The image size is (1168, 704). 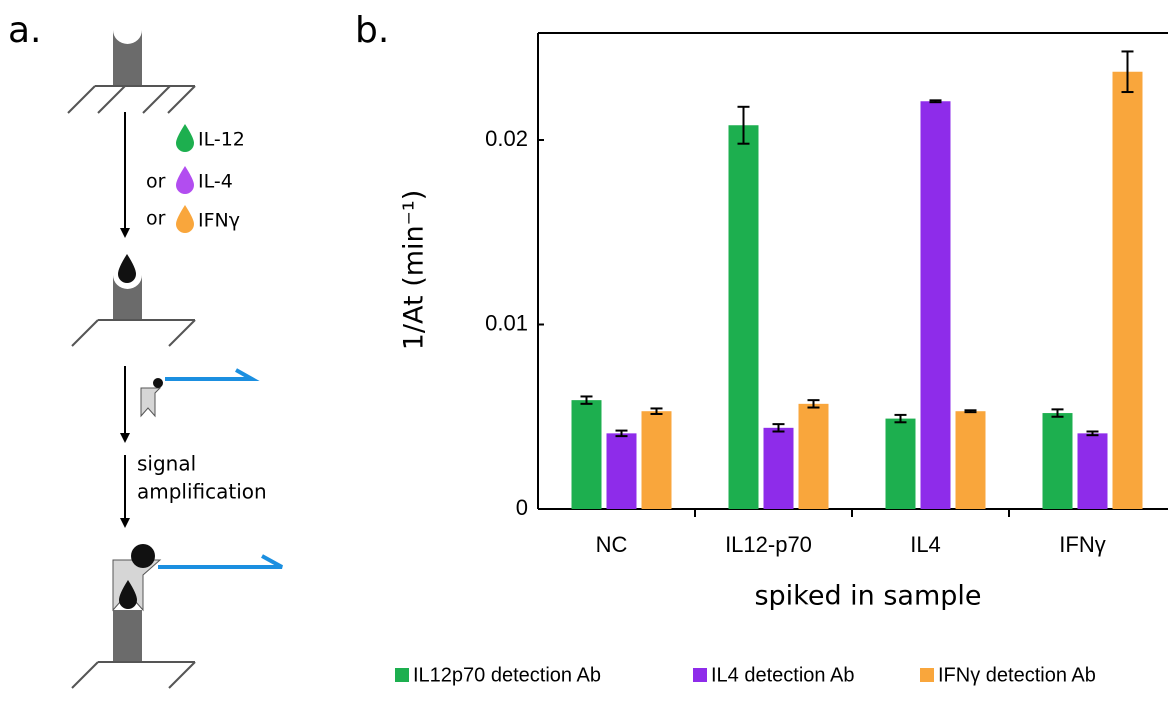 What do you see at coordinates (506, 322) in the screenshot?
I see `y-tick-label: 0.01` at bounding box center [506, 322].